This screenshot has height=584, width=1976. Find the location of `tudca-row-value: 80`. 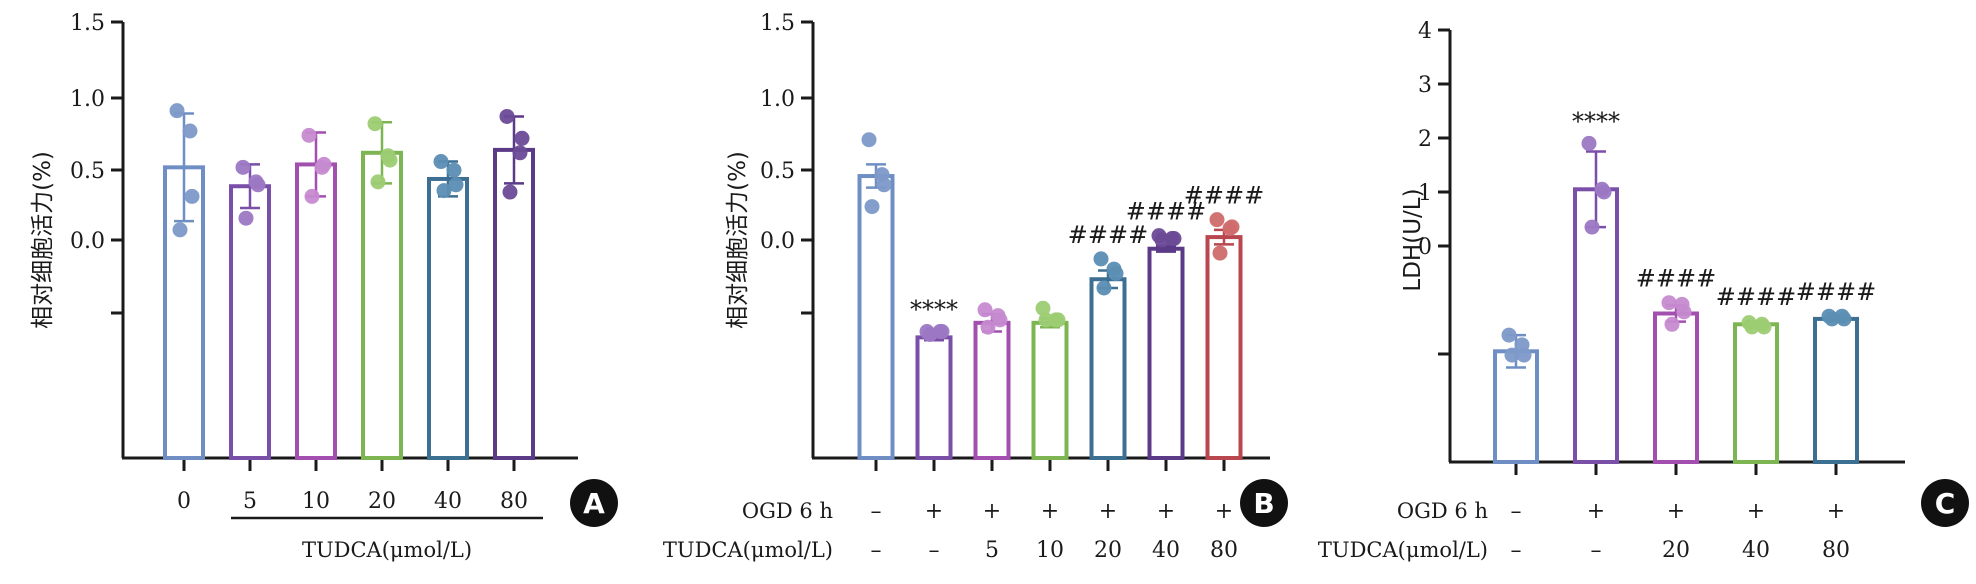

tudca-row-value: 80 is located at coordinates (1836, 550).